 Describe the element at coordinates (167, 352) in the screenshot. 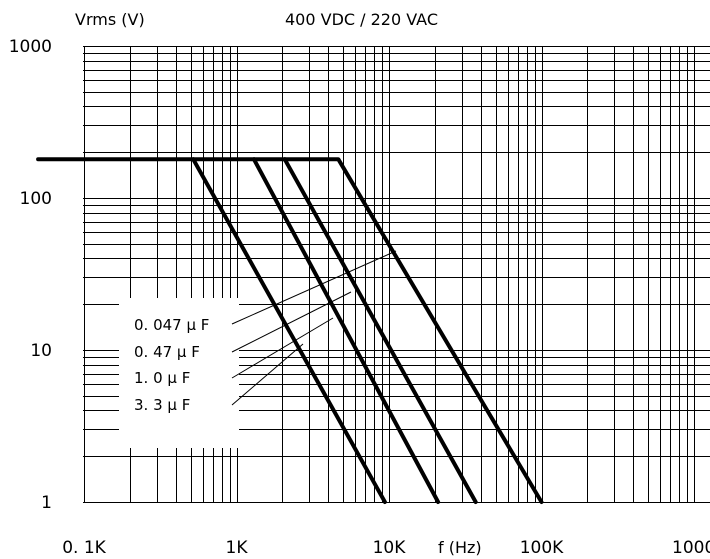

I see `legend-label: 0. 47 μ F` at that location.